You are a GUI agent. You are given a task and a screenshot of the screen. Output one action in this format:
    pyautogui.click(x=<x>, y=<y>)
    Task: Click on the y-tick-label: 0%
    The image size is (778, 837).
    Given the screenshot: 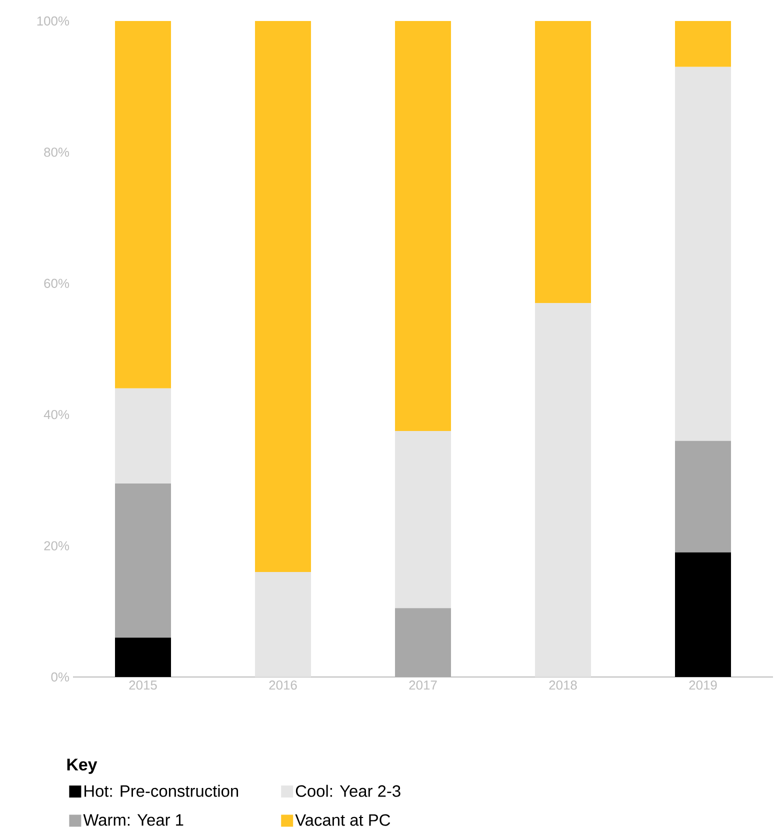 What is the action you would take?
    pyautogui.click(x=60, y=677)
    